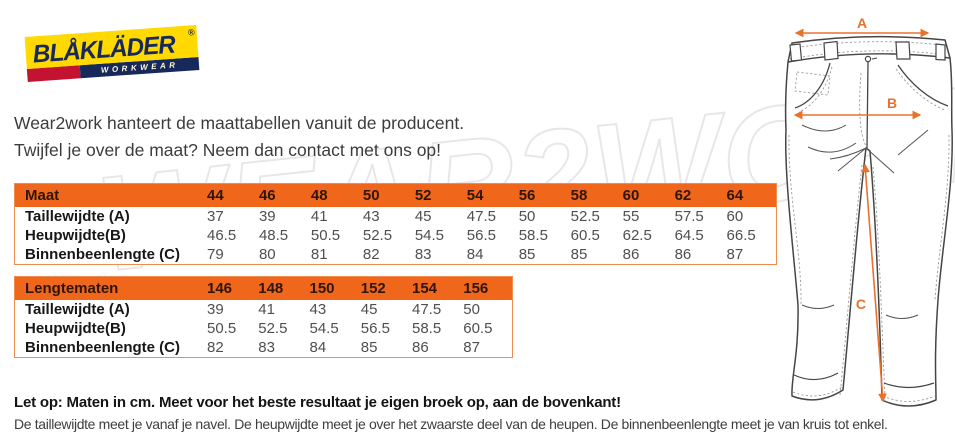 This screenshot has height=445, width=955. I want to click on waist-stitch-bottom, so click(868, 55).